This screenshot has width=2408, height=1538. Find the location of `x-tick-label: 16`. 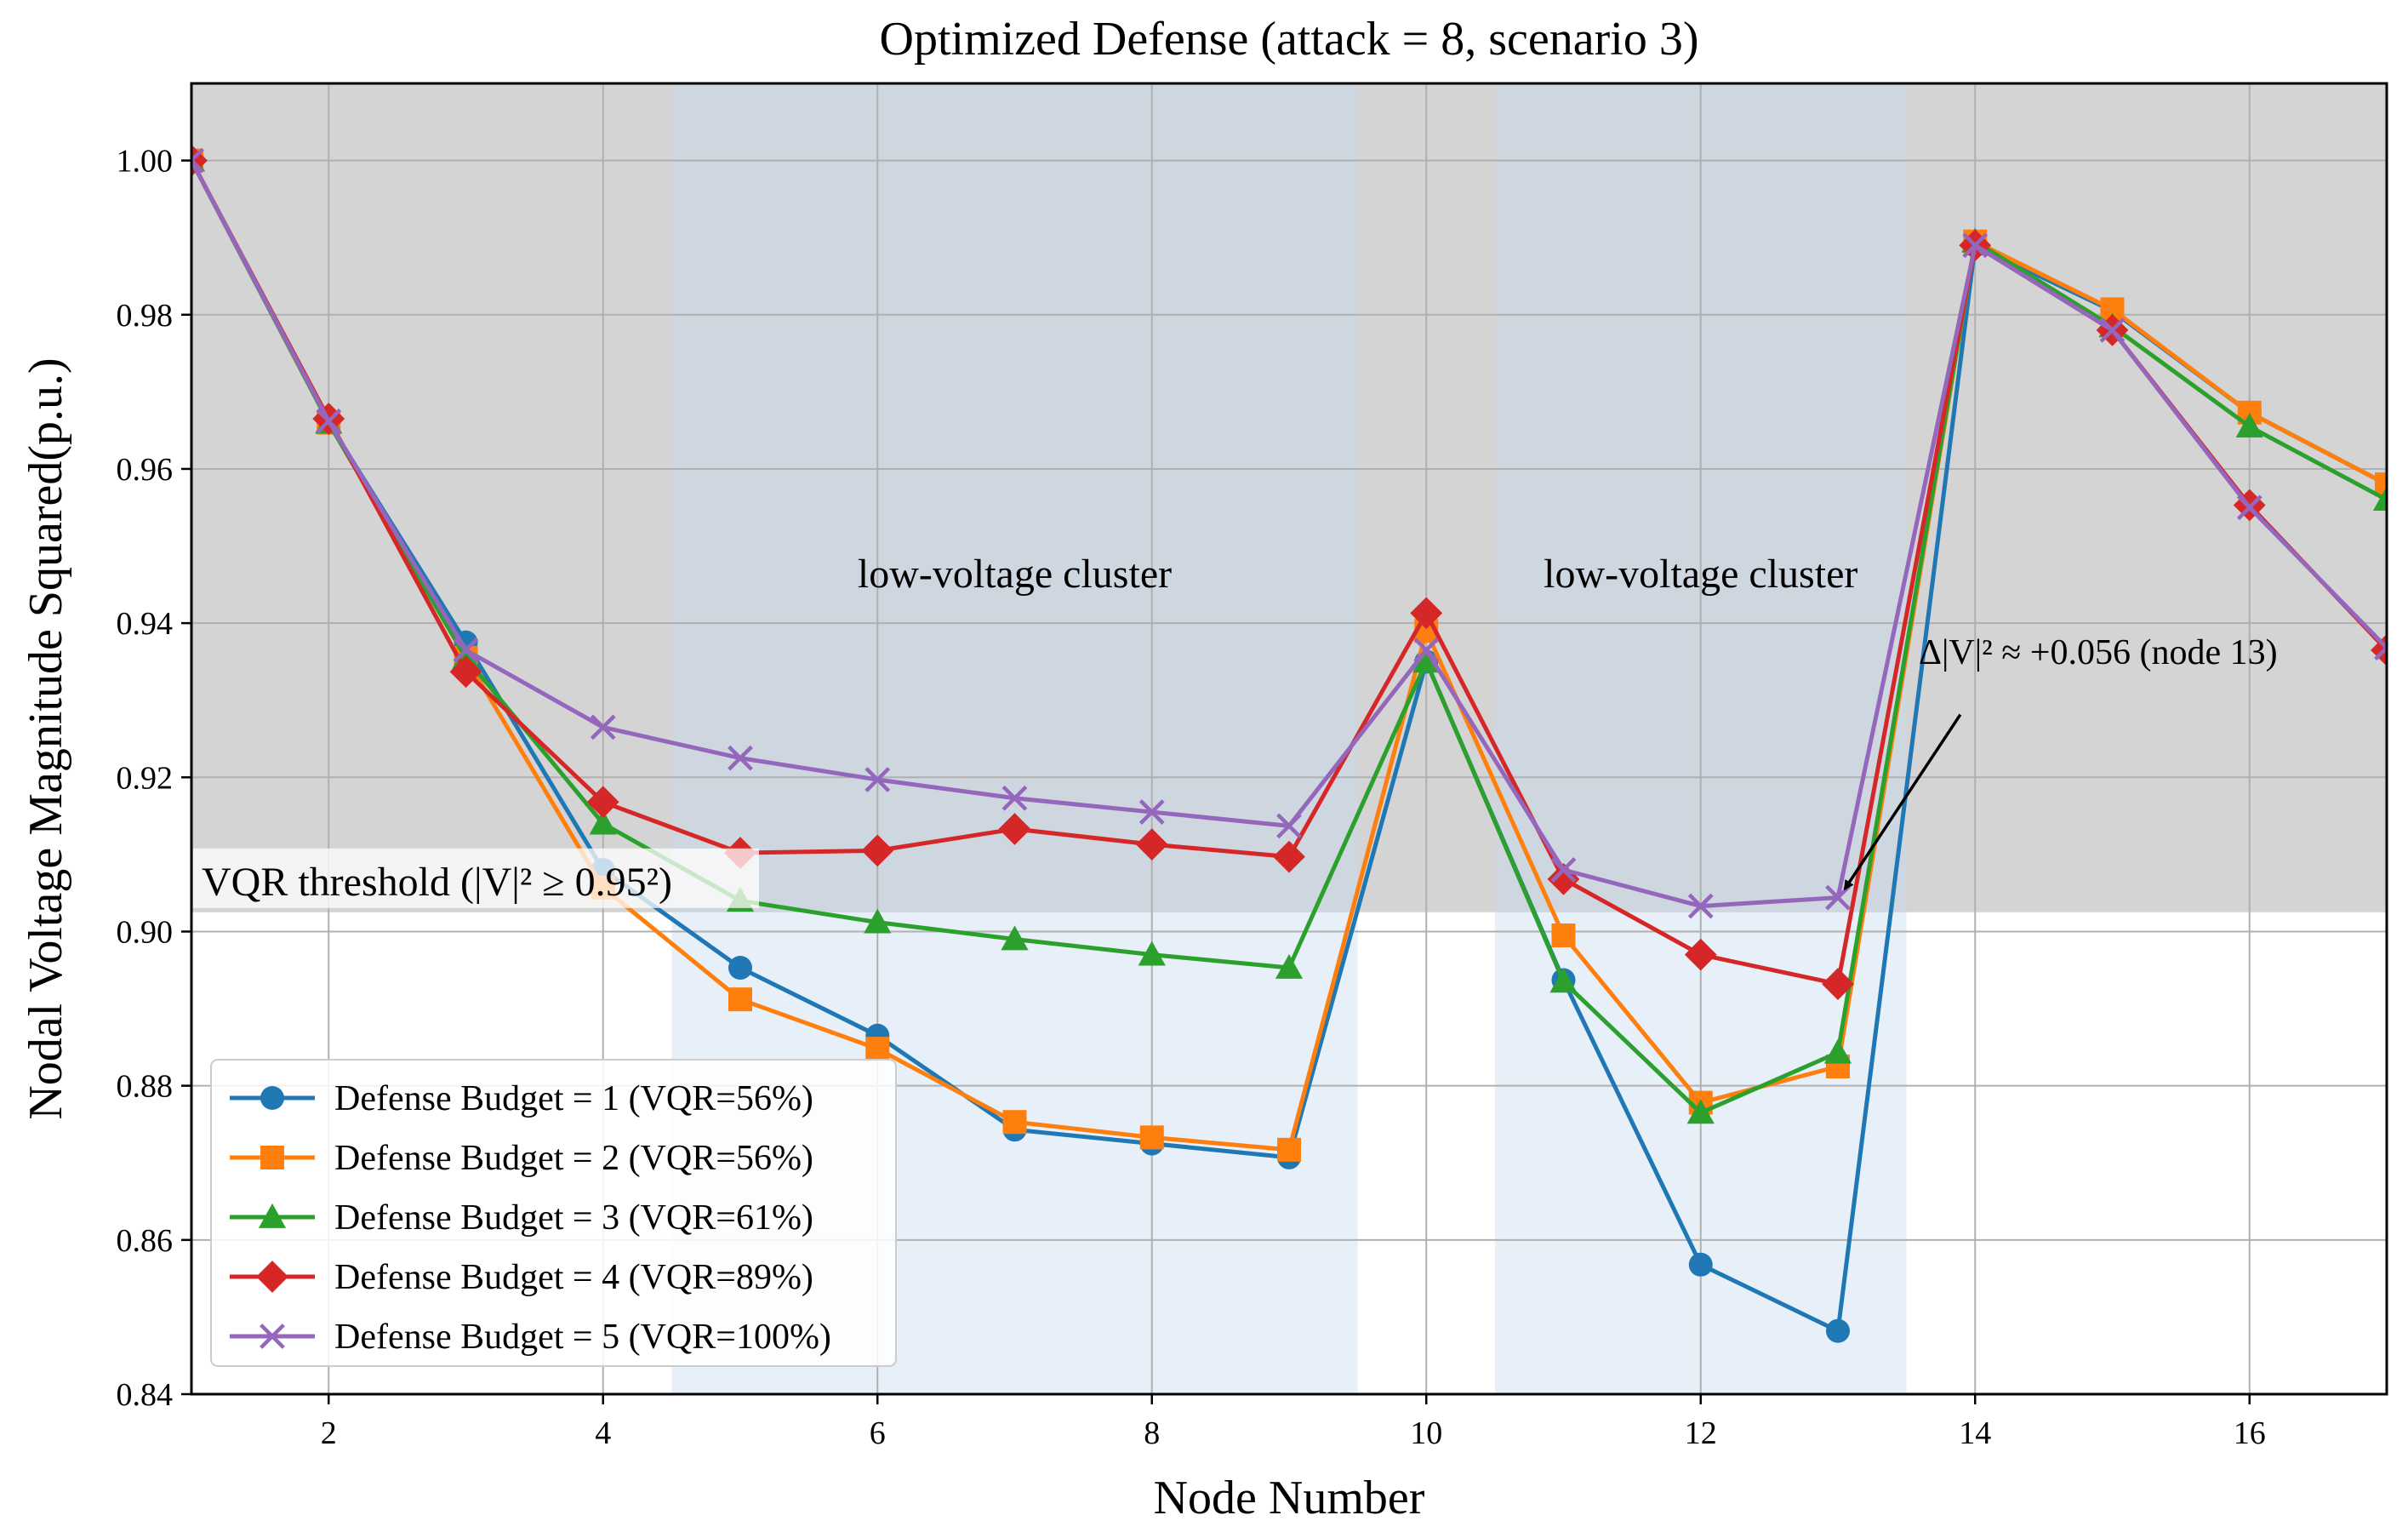

x-tick-label: 16 is located at coordinates (2250, 1433).